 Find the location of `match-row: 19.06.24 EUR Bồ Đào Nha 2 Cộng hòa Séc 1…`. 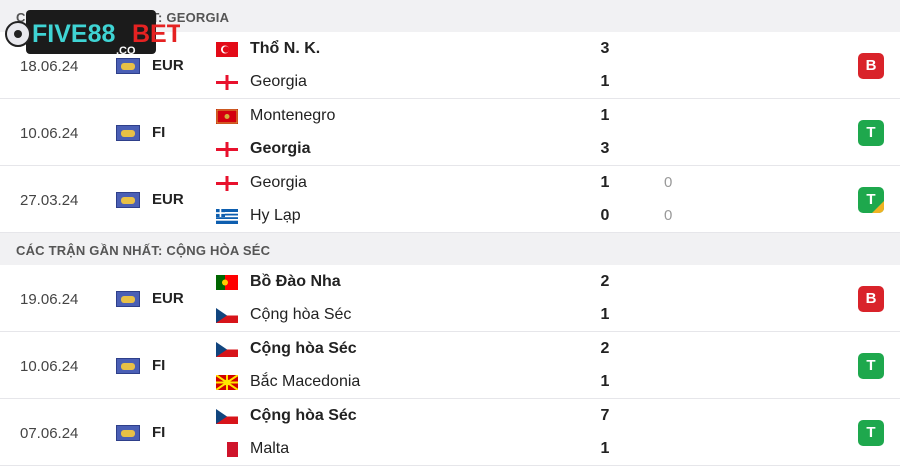

match-row: 19.06.24 EUR Bồ Đào Nha 2 Cộng hòa Séc 1… is located at coordinates (450, 298).